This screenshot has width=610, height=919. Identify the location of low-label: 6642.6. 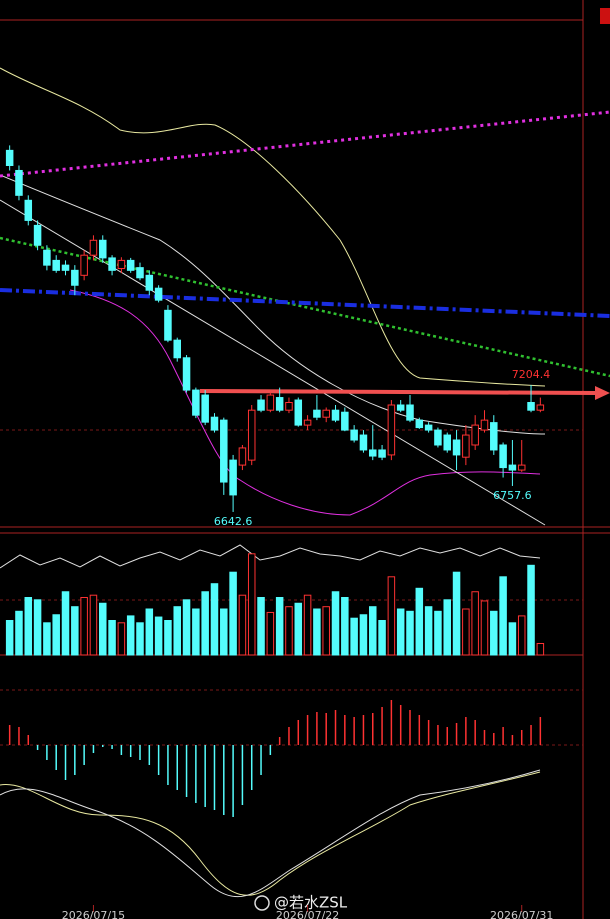
(233, 521).